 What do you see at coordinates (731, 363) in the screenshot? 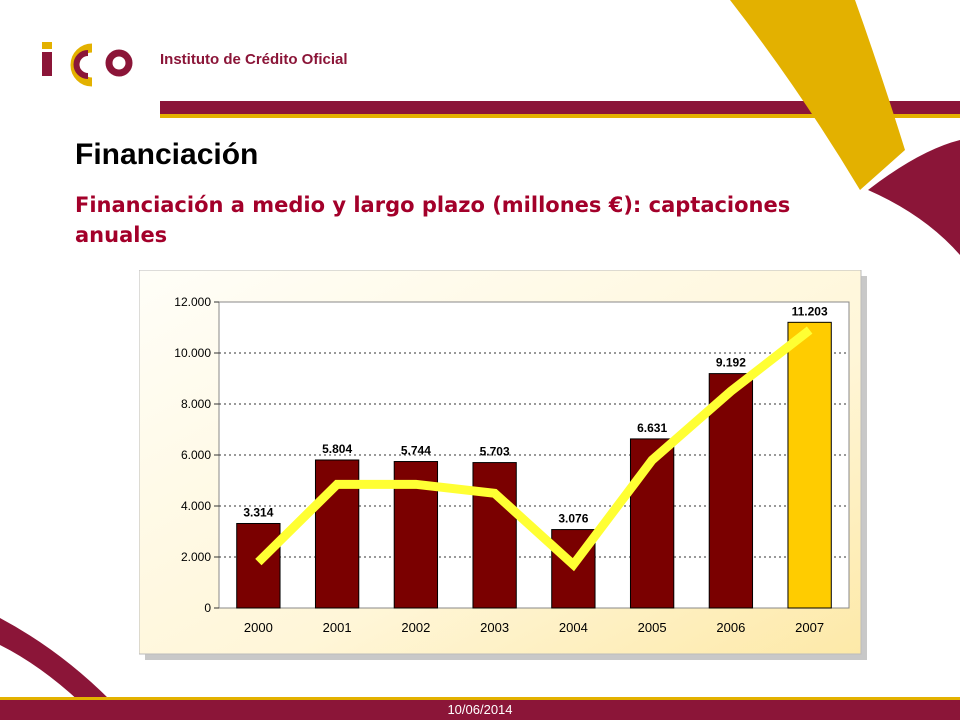
I see `value-label-2006: 9.192` at bounding box center [731, 363].